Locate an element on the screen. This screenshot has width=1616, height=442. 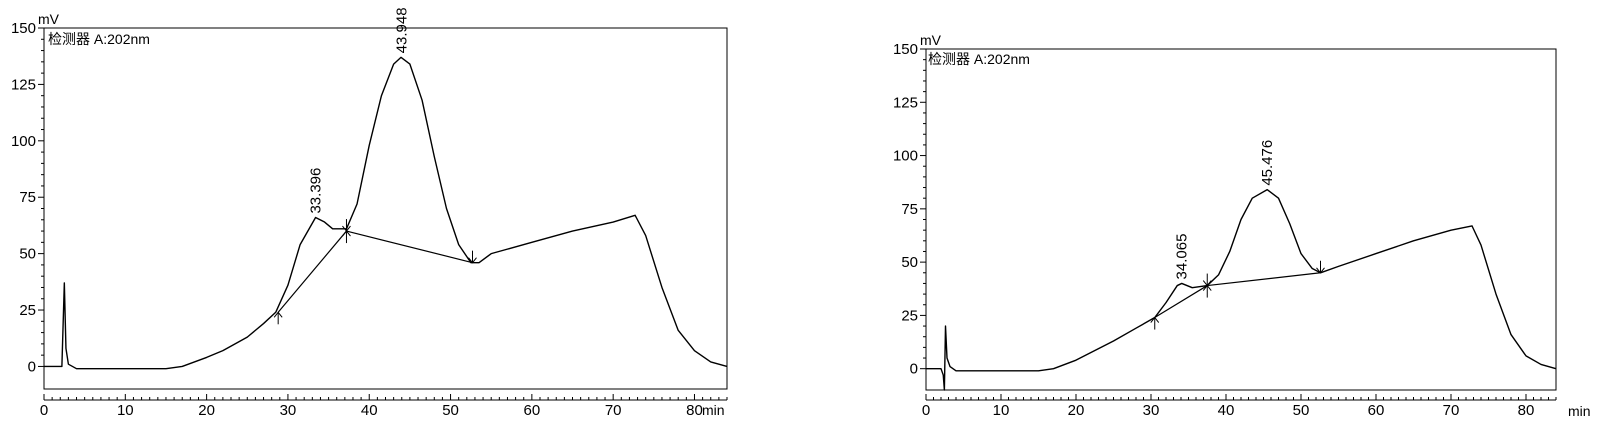
peak-label: 34.065 is located at coordinates (1181, 257).